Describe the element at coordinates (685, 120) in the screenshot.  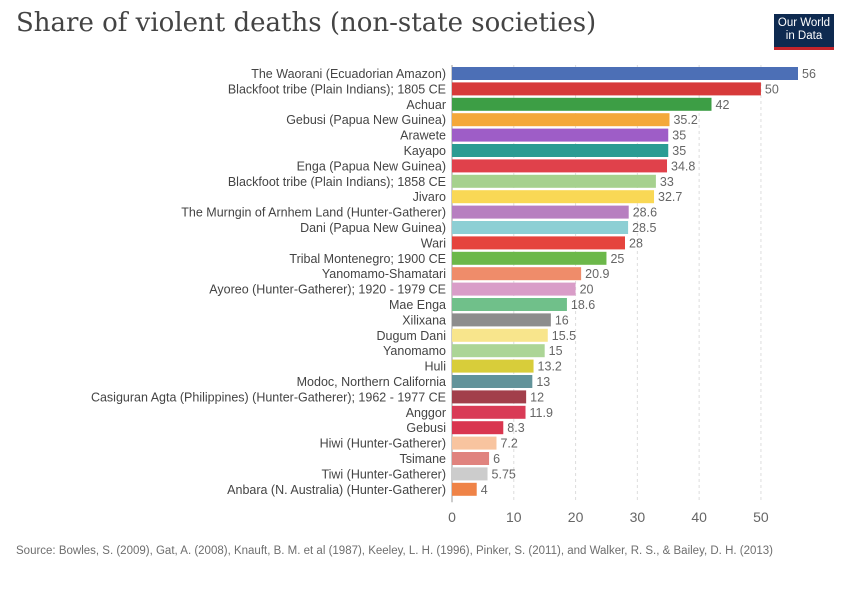
I see `value-label: 35.2` at that location.